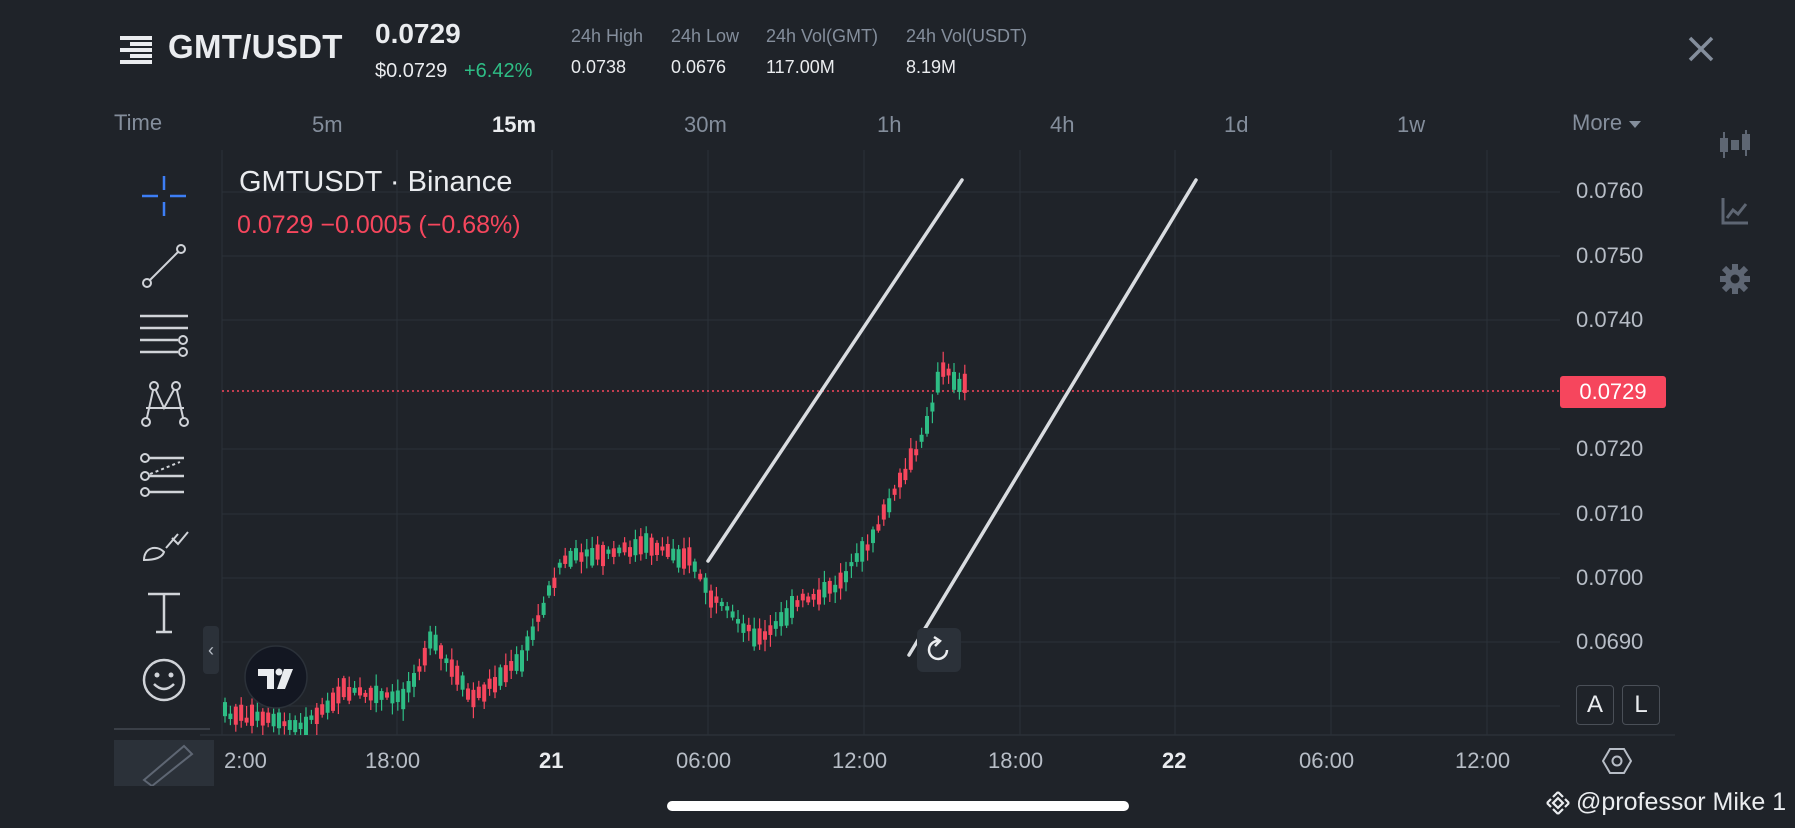 The height and width of the screenshot is (828, 1795). Describe the element at coordinates (514, 124) in the screenshot. I see `tab-15m: 15m` at that location.